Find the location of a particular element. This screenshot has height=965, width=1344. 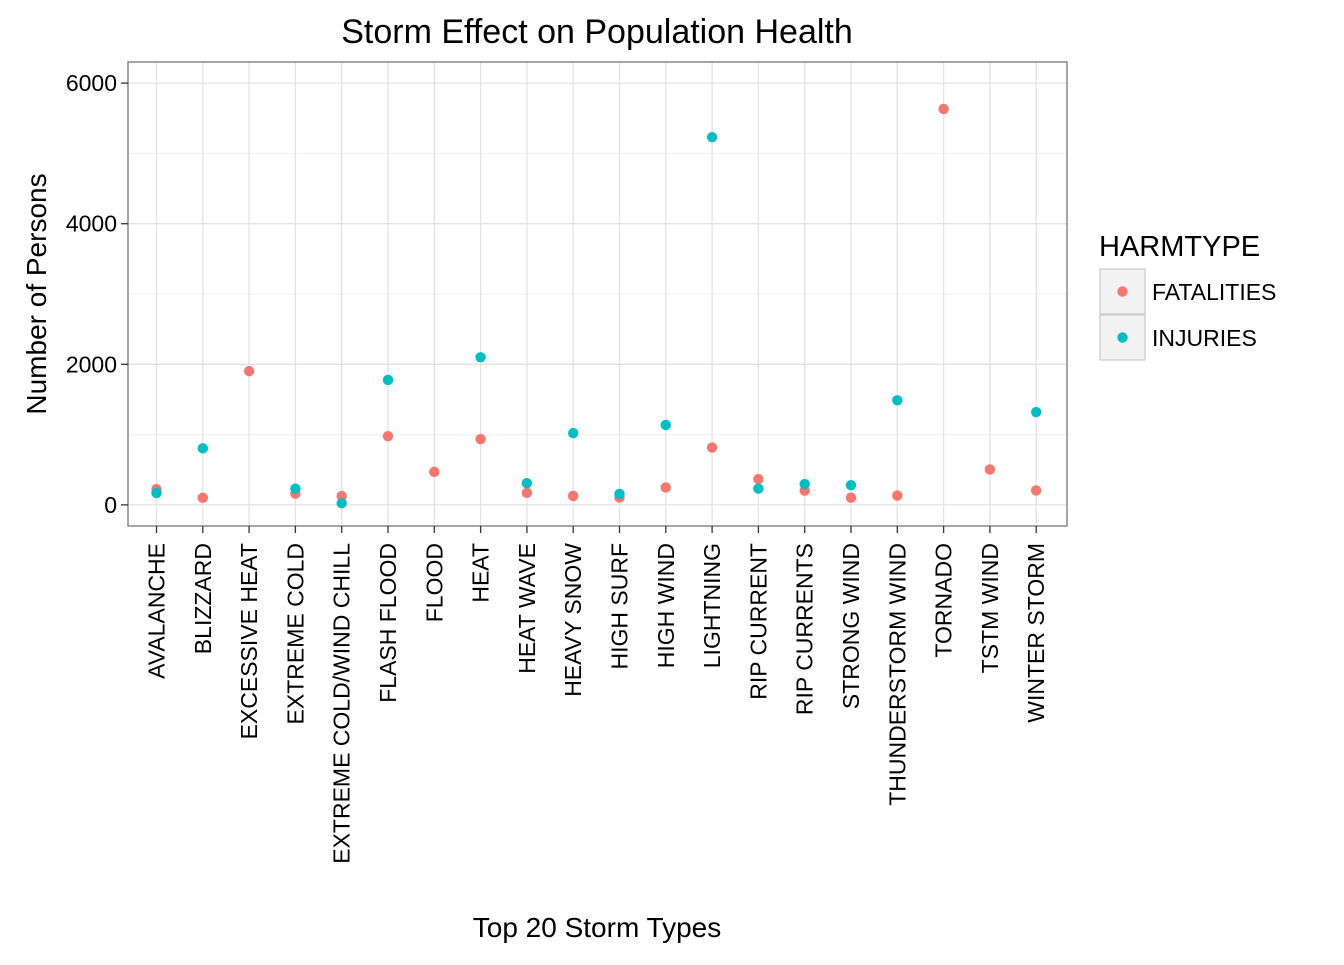

x-axis-title: Top 20 Storm Types is located at coordinates (597, 927).